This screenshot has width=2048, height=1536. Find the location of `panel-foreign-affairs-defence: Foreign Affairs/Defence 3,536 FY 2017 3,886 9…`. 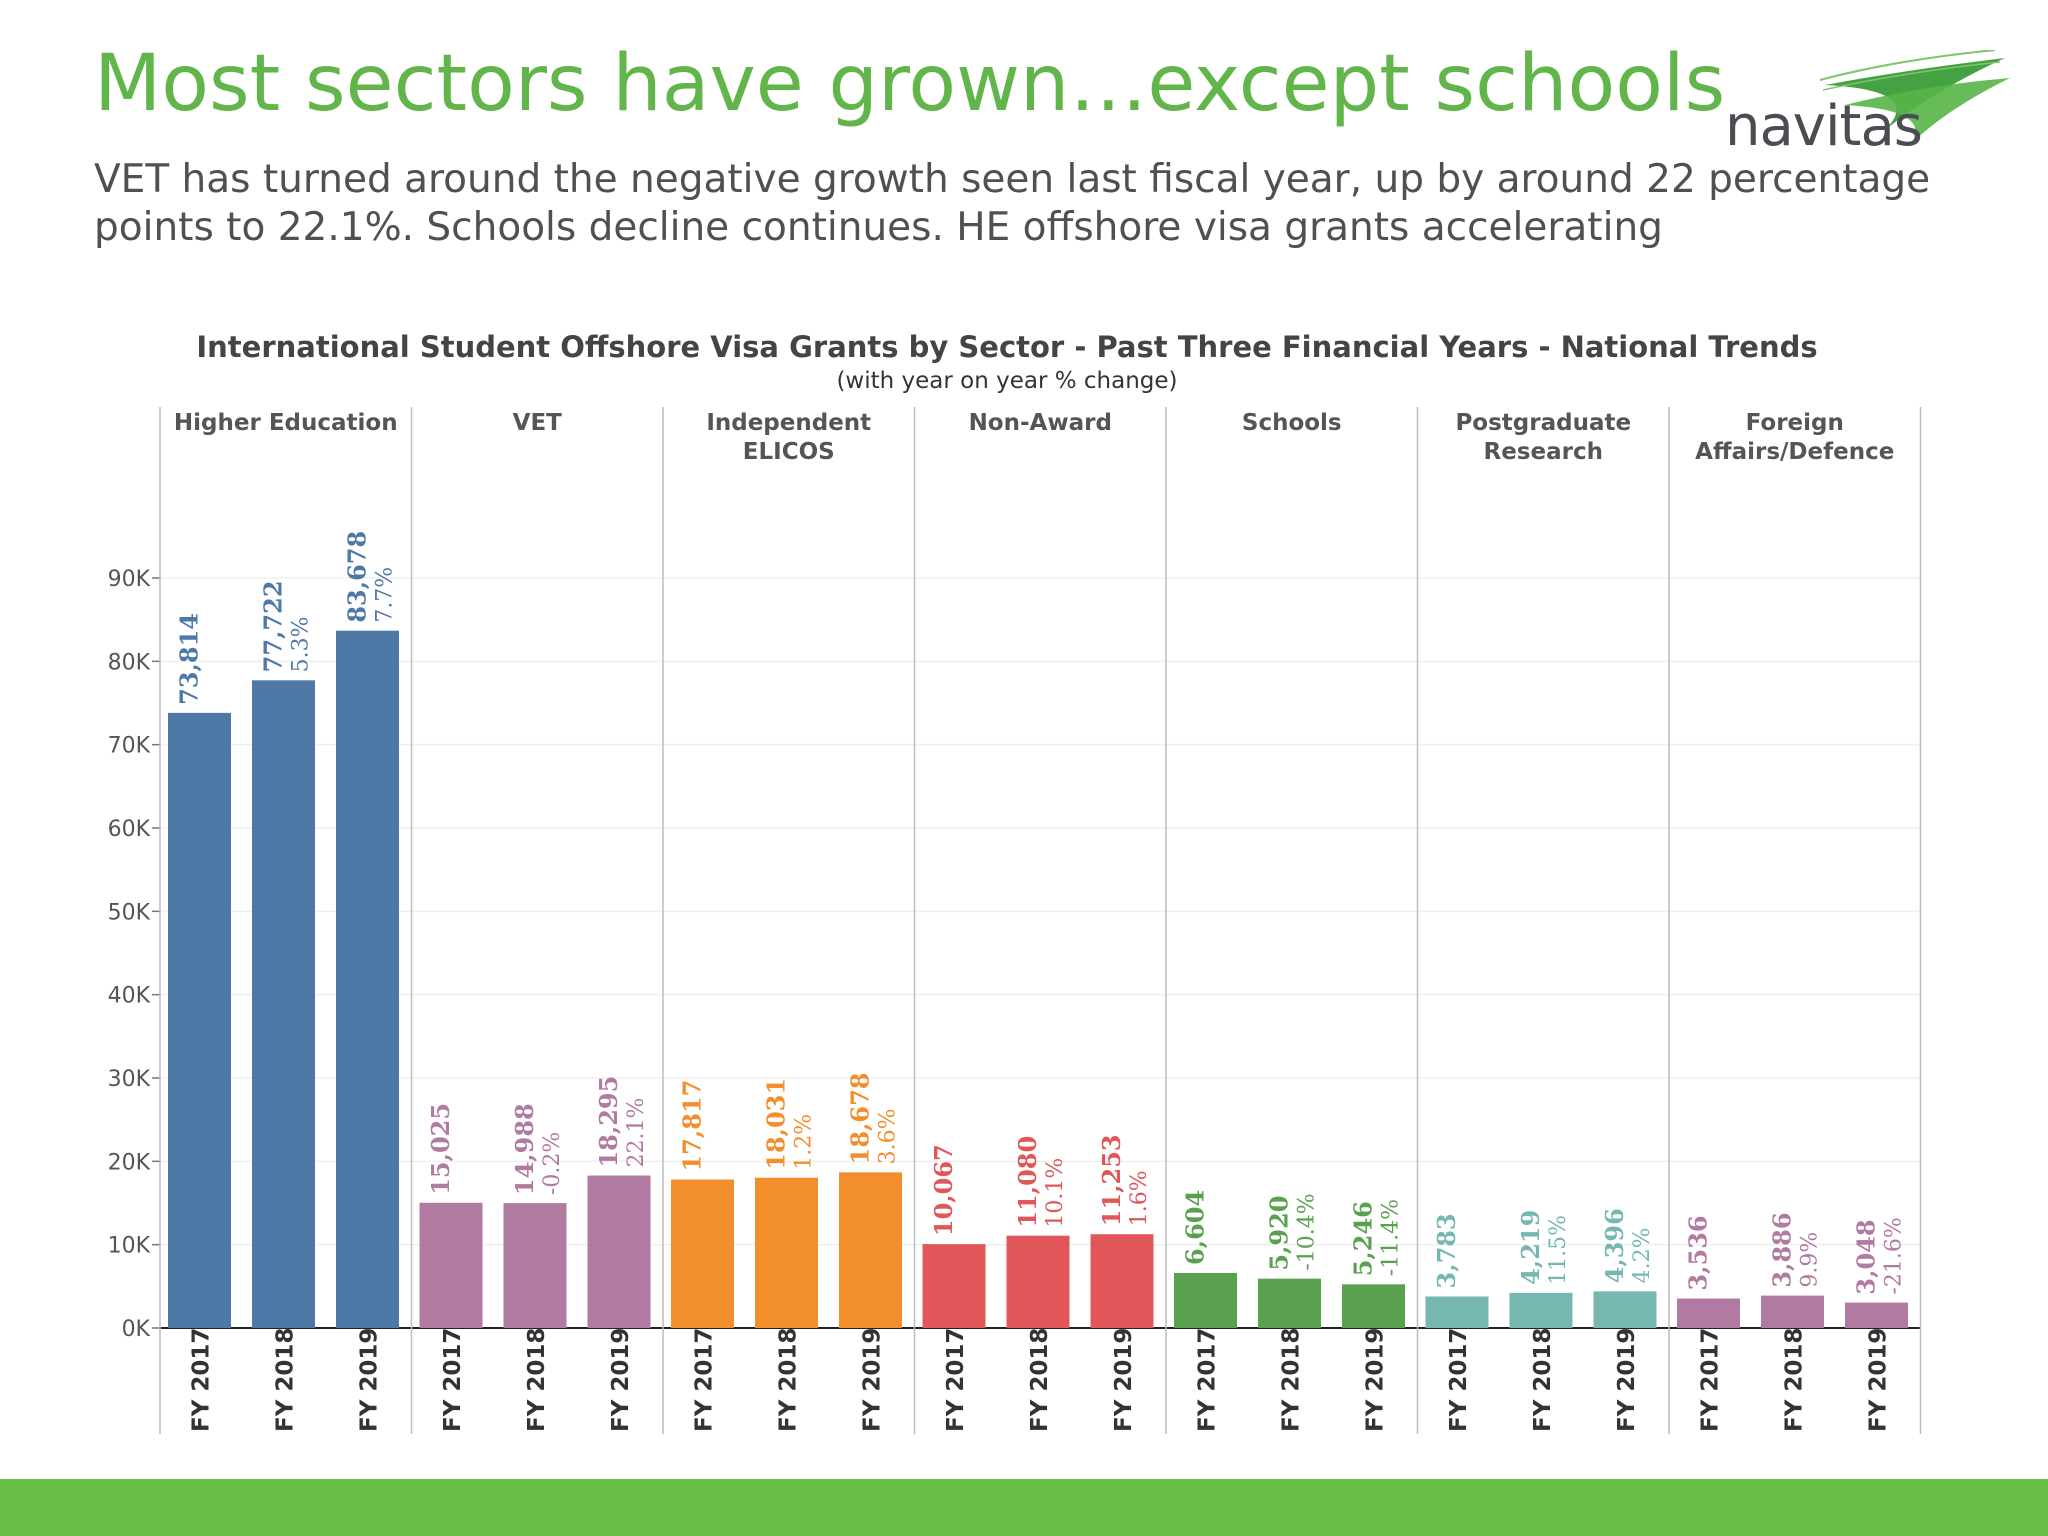

panel-foreign-affairs-defence: Foreign Affairs/Defence 3,536 FY 2017 3,886 9… is located at coordinates (1795, 920).